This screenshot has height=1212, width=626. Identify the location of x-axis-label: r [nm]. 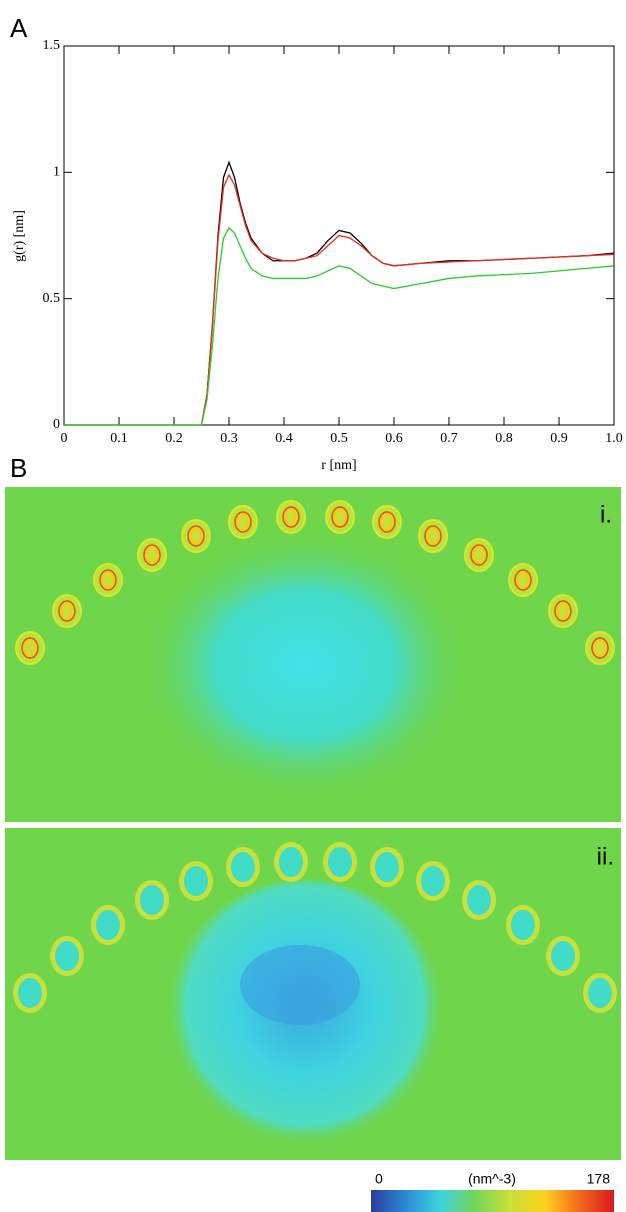
(338, 465).